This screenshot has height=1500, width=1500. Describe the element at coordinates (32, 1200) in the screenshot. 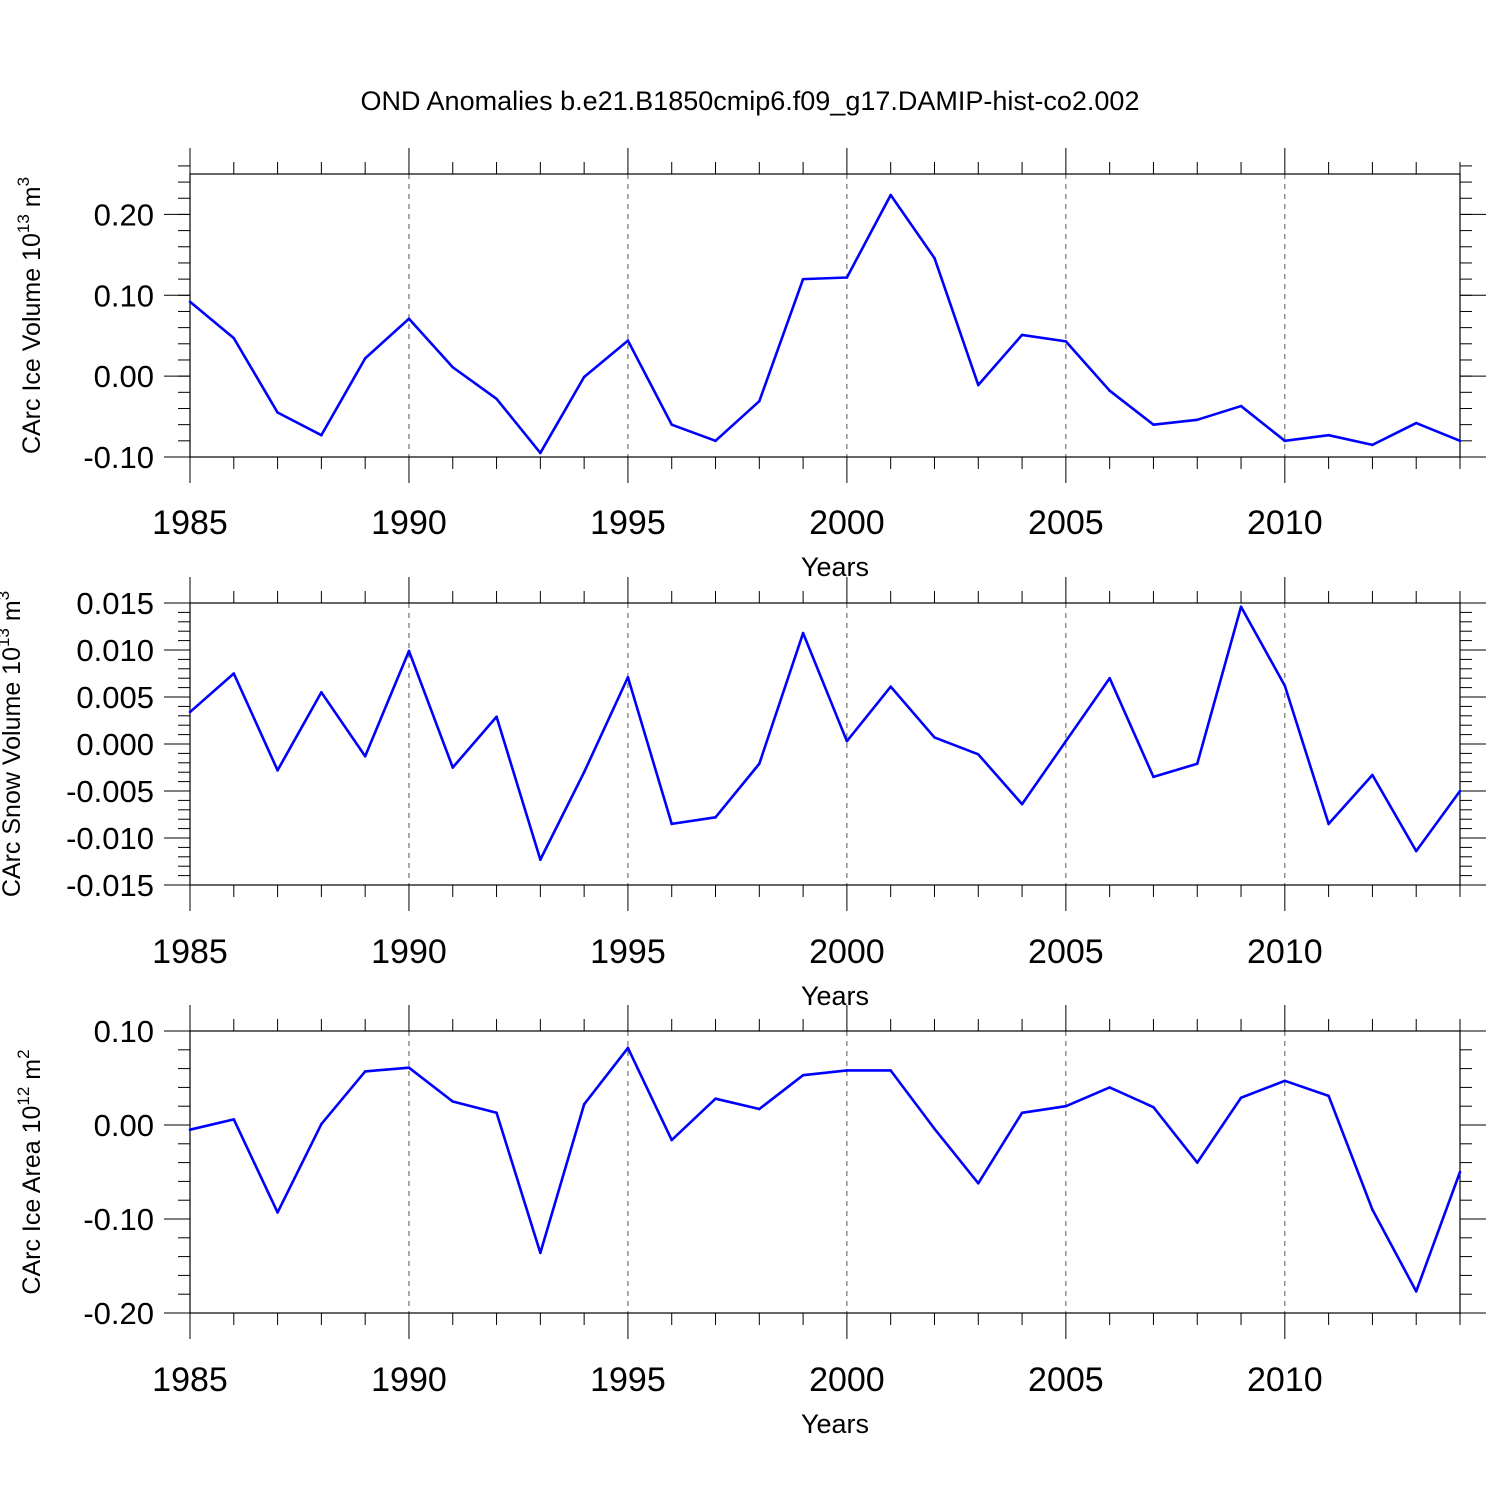

I see `y-axis-title-prefix: CArc Ice Area 10` at that location.